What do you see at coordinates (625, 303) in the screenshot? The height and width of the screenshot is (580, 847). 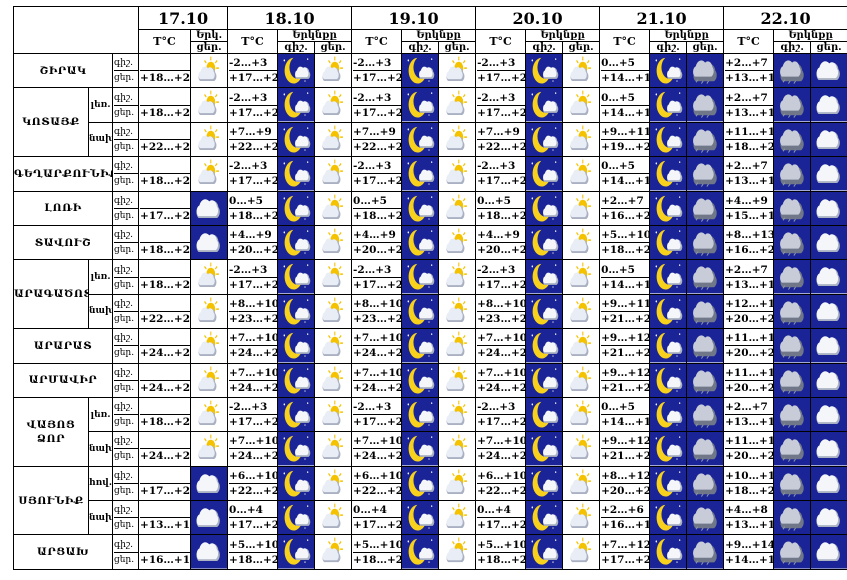 I see `temp-night: +9…+11` at bounding box center [625, 303].